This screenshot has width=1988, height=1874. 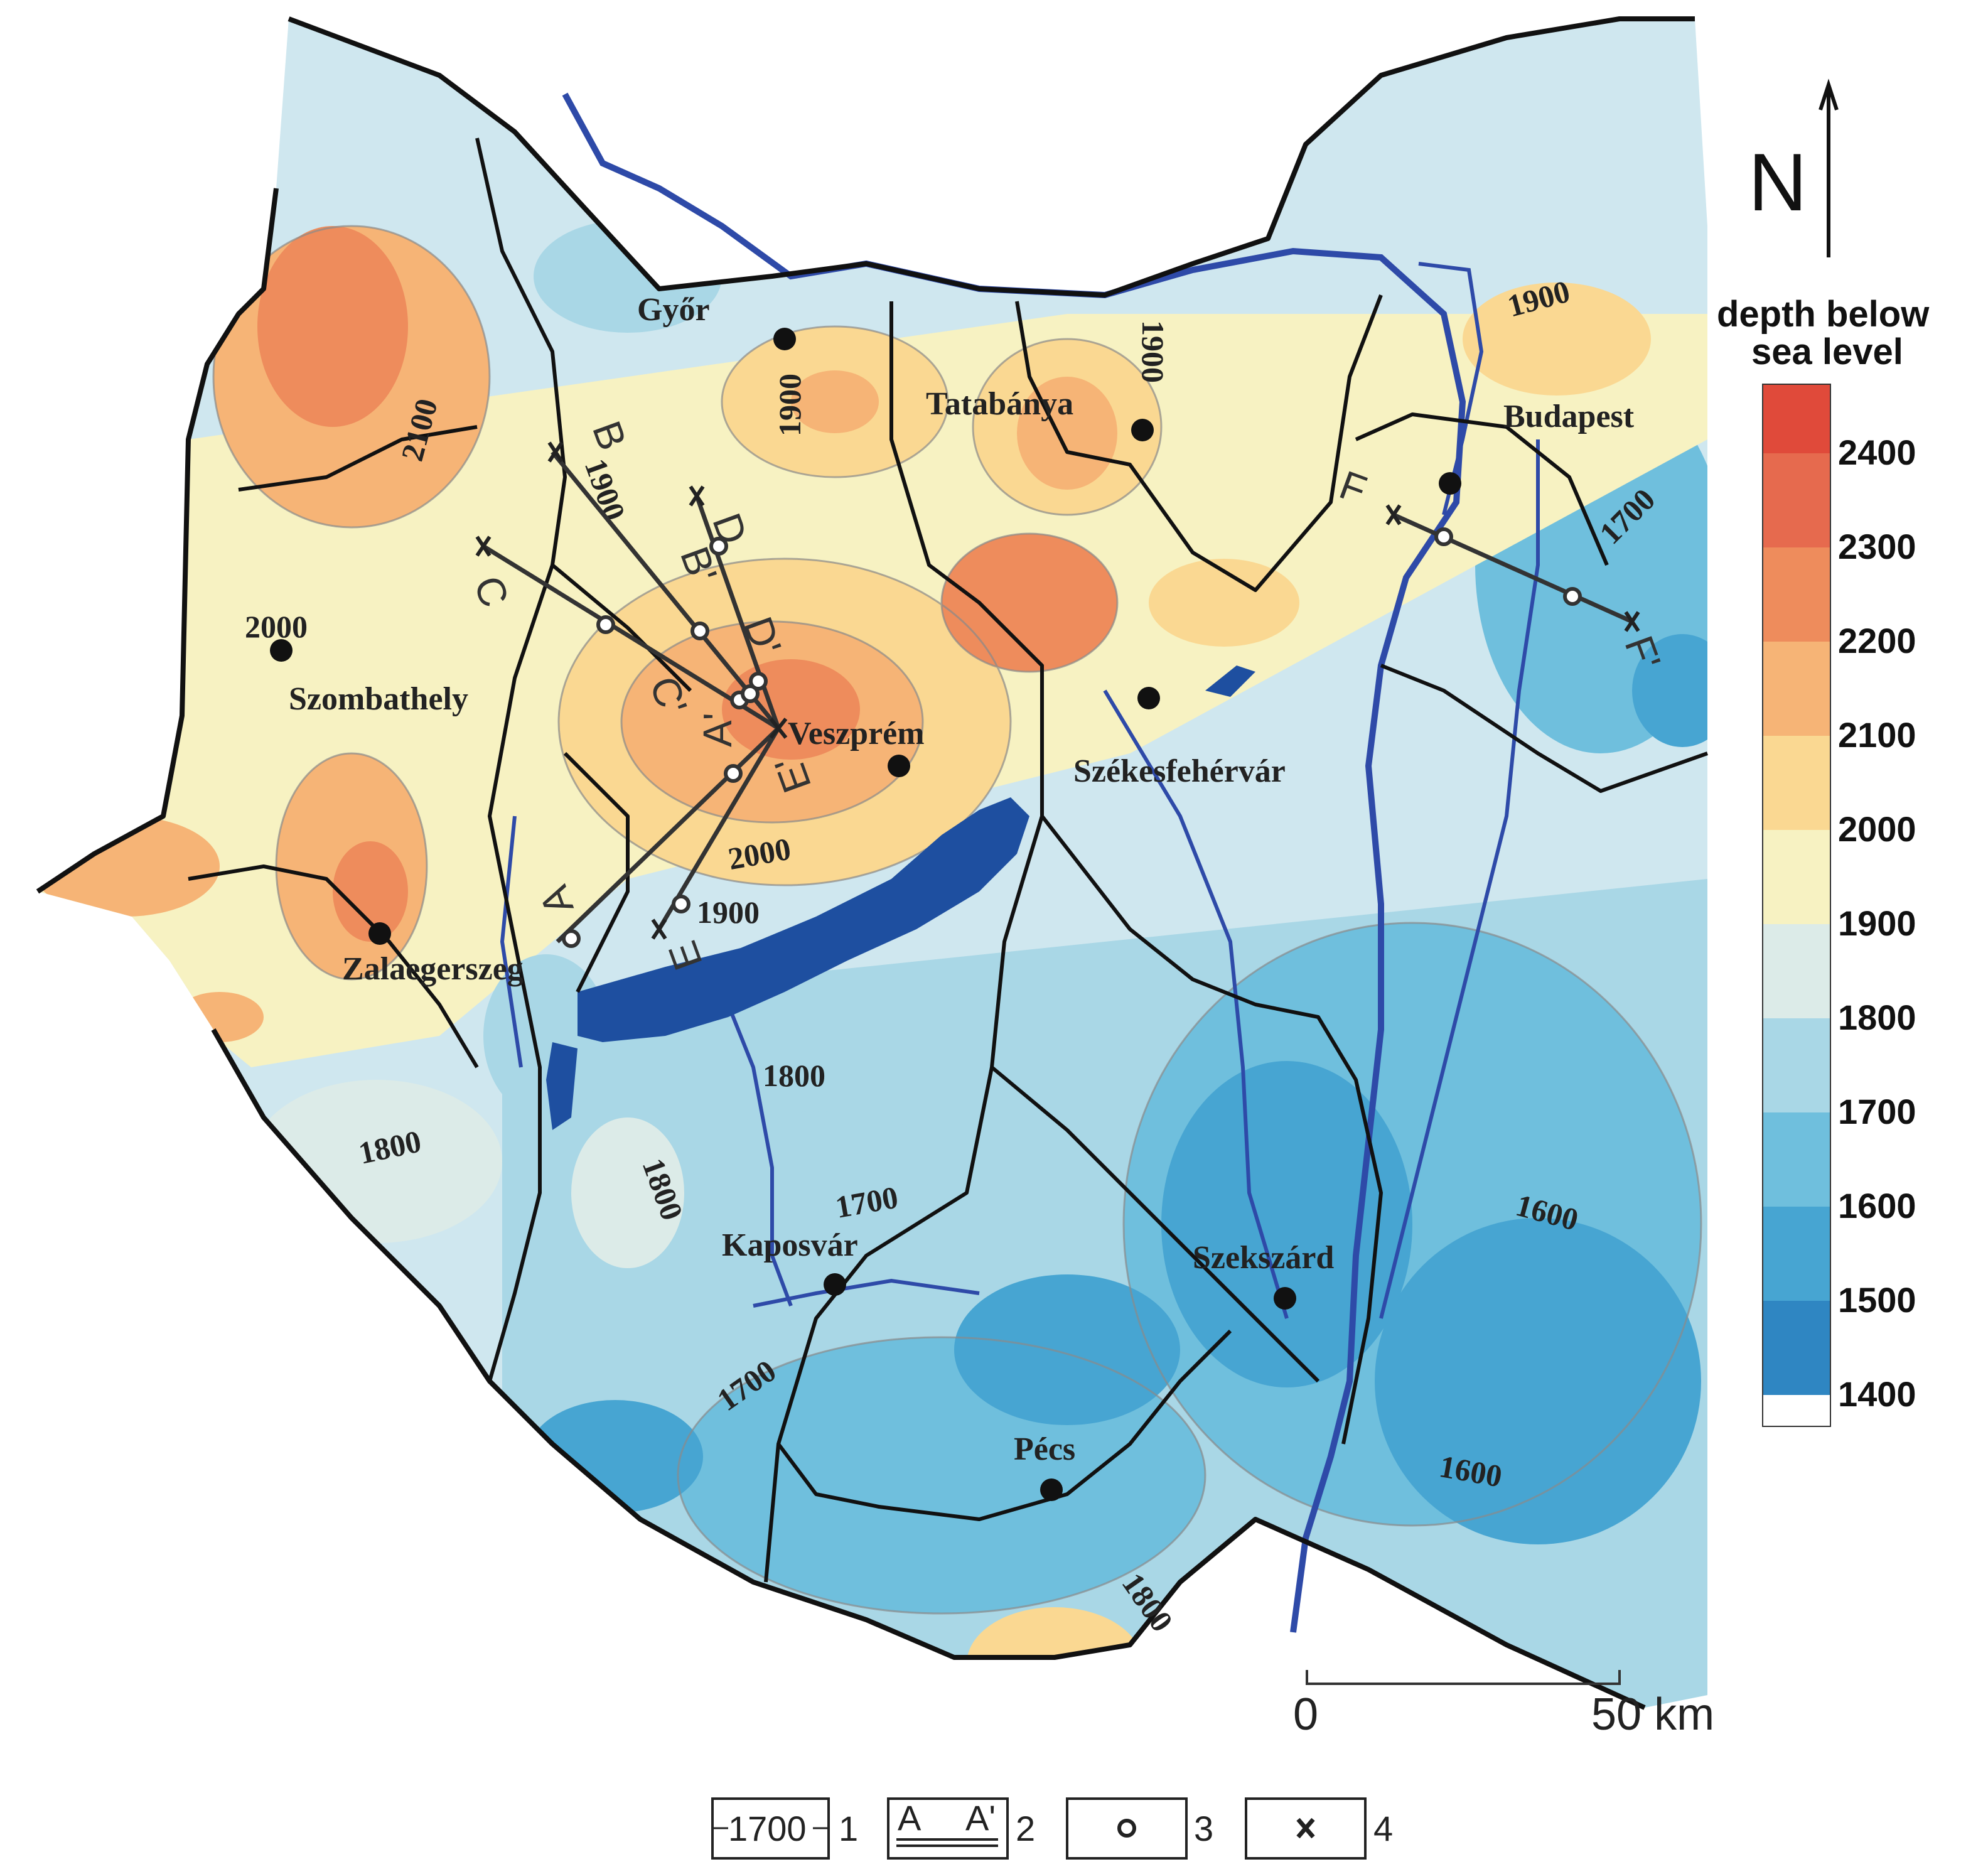 I want to click on north-arrow: N, so click(x=1794, y=168).